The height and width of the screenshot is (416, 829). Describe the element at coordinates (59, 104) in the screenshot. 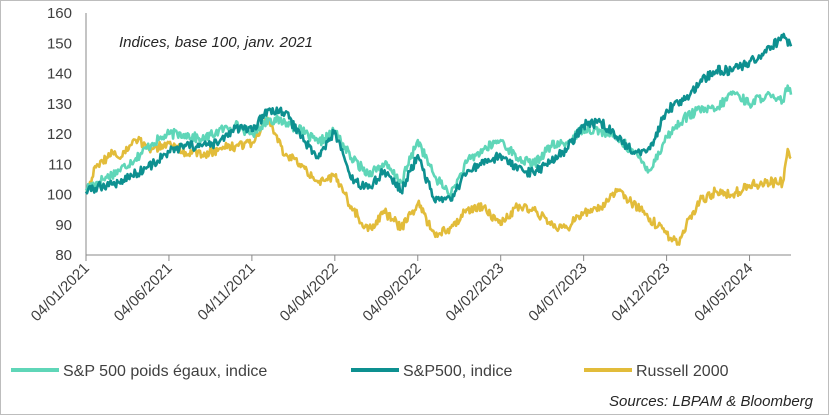

I see `y-tick-label: 130` at that location.